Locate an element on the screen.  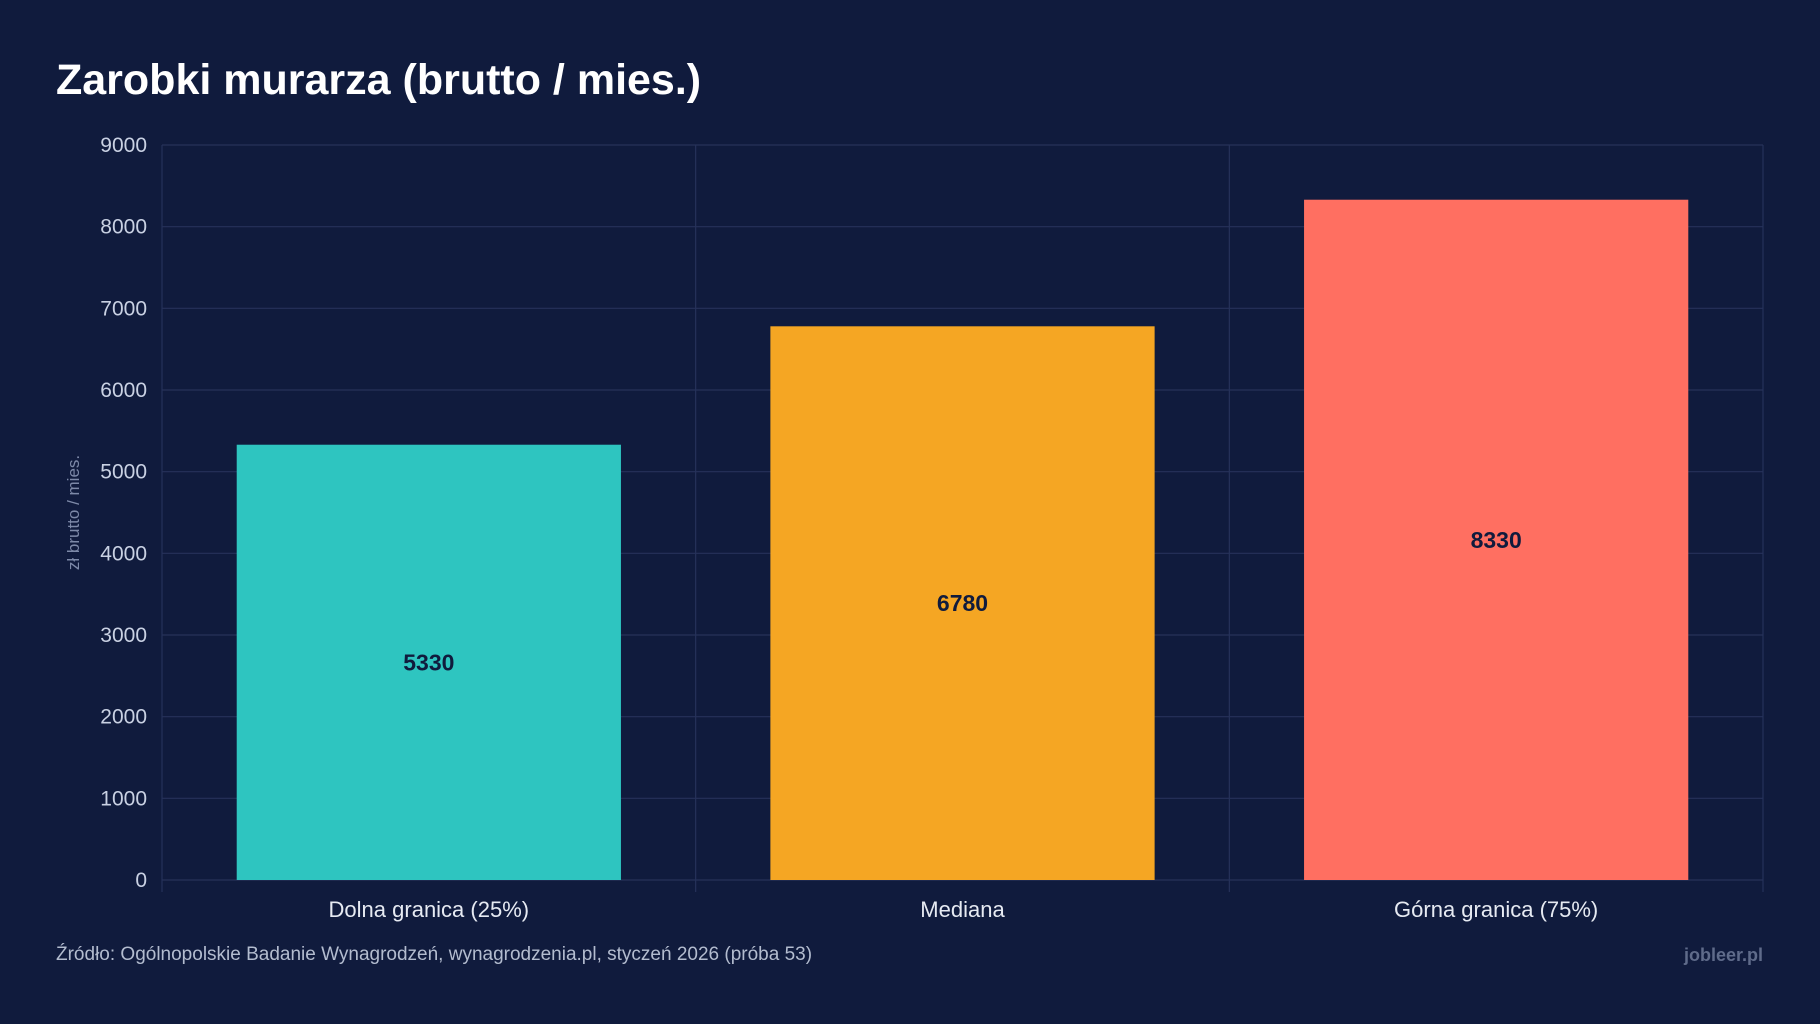
x-tick-label: Mediana is located at coordinates (962, 909).